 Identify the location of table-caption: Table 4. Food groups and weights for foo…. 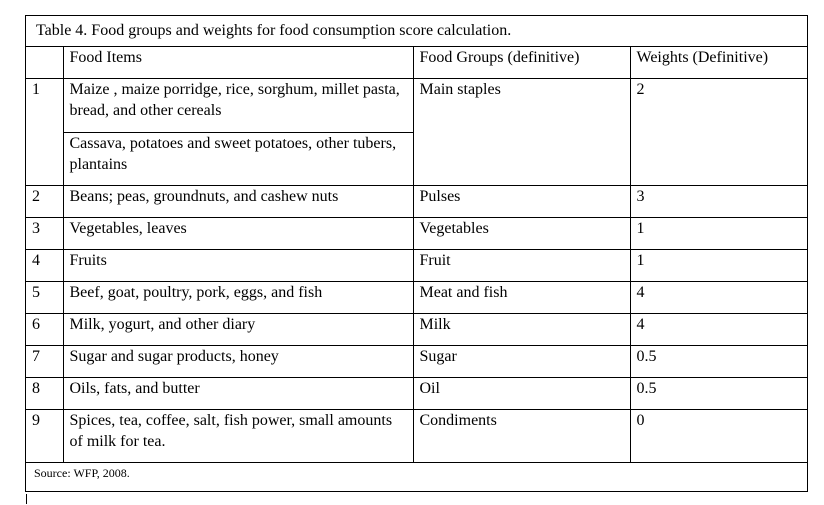
(416, 31).